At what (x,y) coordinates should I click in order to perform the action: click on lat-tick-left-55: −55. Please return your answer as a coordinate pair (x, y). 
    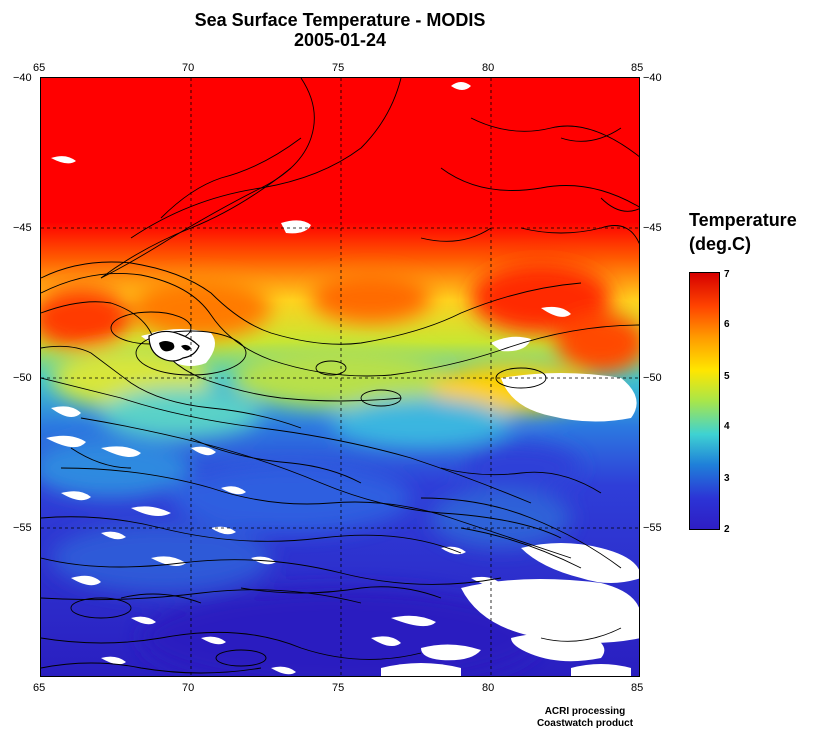
    Looking at the image, I should click on (22, 528).